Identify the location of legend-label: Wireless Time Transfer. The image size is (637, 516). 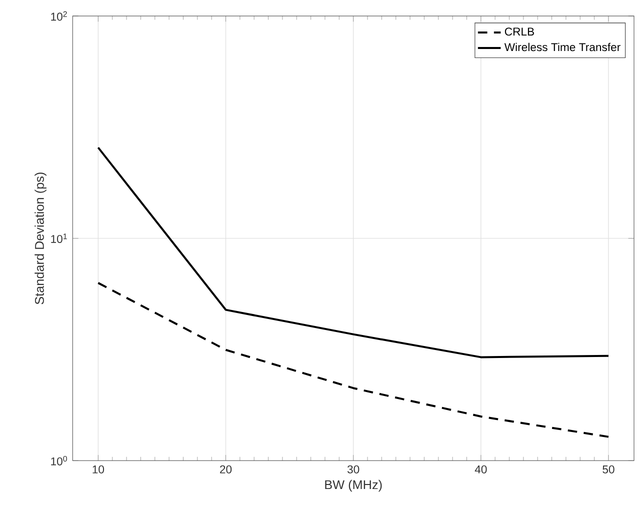
(562, 47).